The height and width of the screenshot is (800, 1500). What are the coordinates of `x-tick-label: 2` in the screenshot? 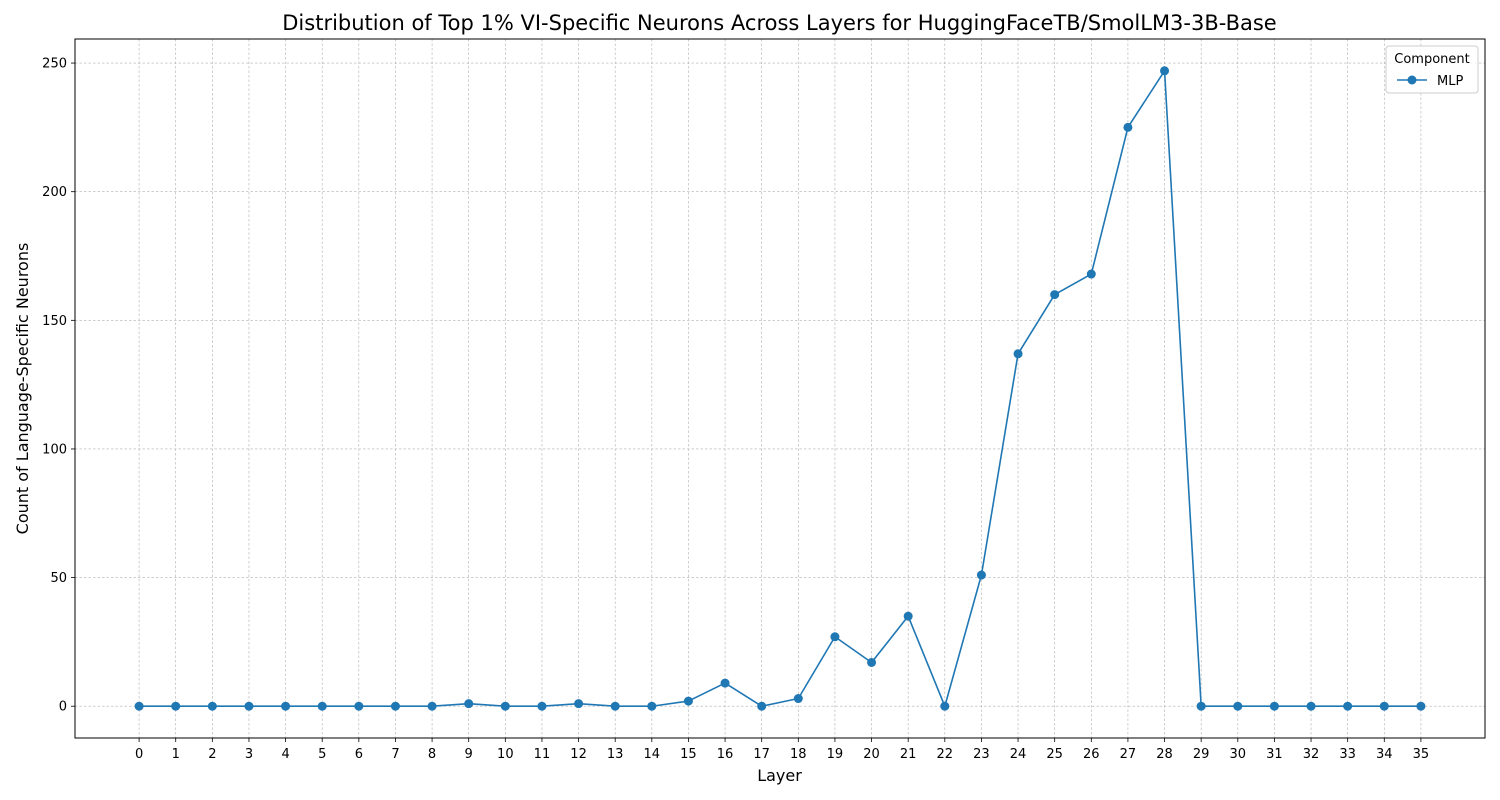 It's located at (212, 754).